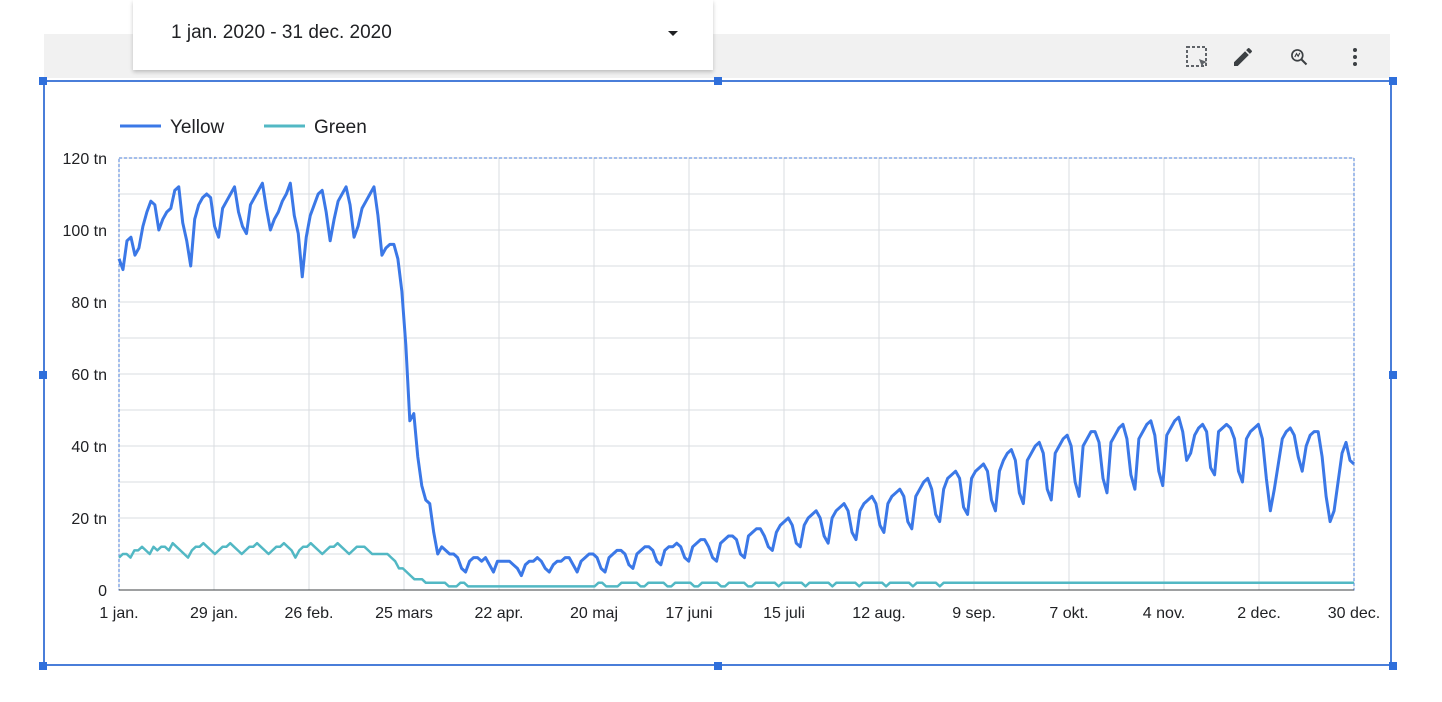  What do you see at coordinates (43, 81) in the screenshot?
I see `resize-handle-tl` at bounding box center [43, 81].